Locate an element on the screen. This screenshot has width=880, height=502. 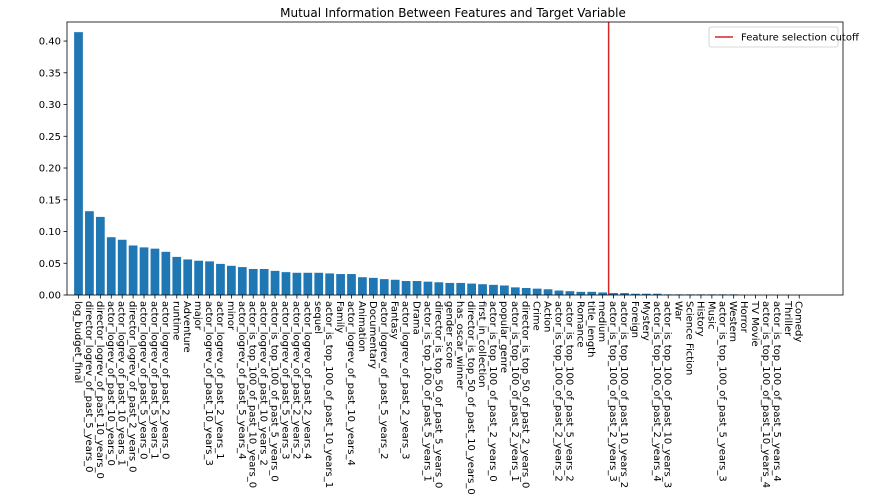
x-tick-label: minor is located at coordinates (230, 316).